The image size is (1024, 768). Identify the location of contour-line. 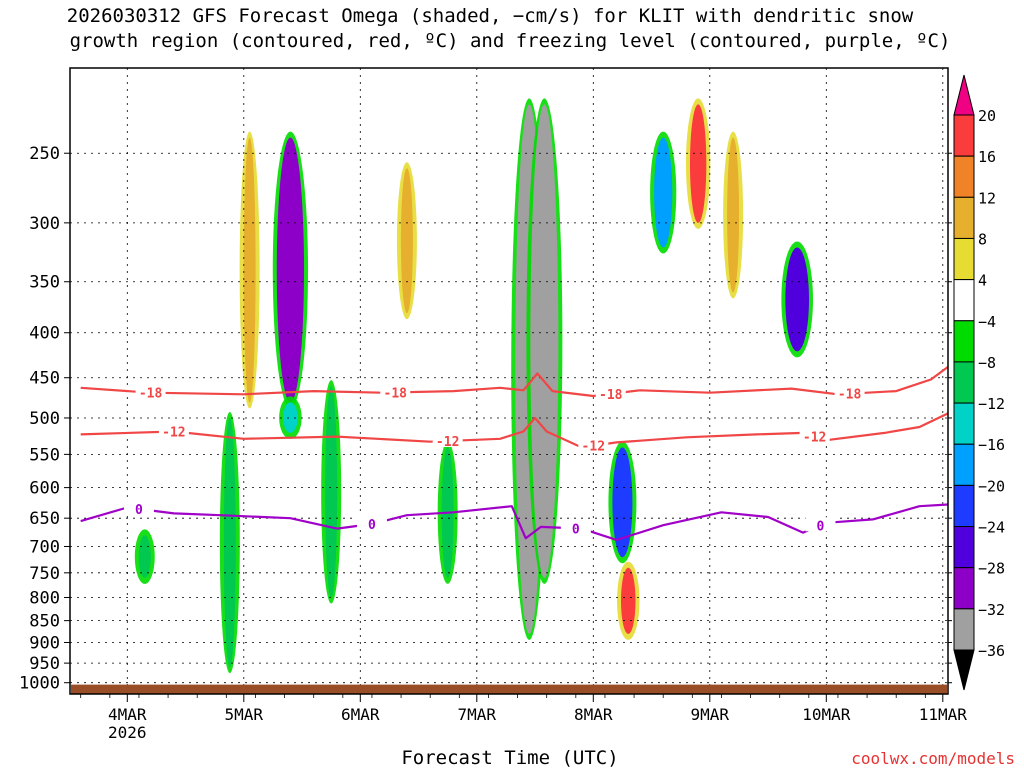
(514, 430).